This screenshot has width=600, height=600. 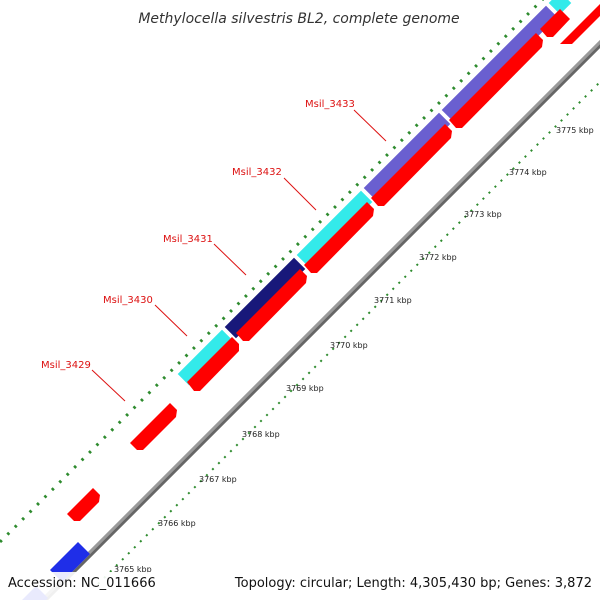 What do you see at coordinates (66, 365) in the screenshot?
I see `gene-label: Msil_3429` at bounding box center [66, 365].